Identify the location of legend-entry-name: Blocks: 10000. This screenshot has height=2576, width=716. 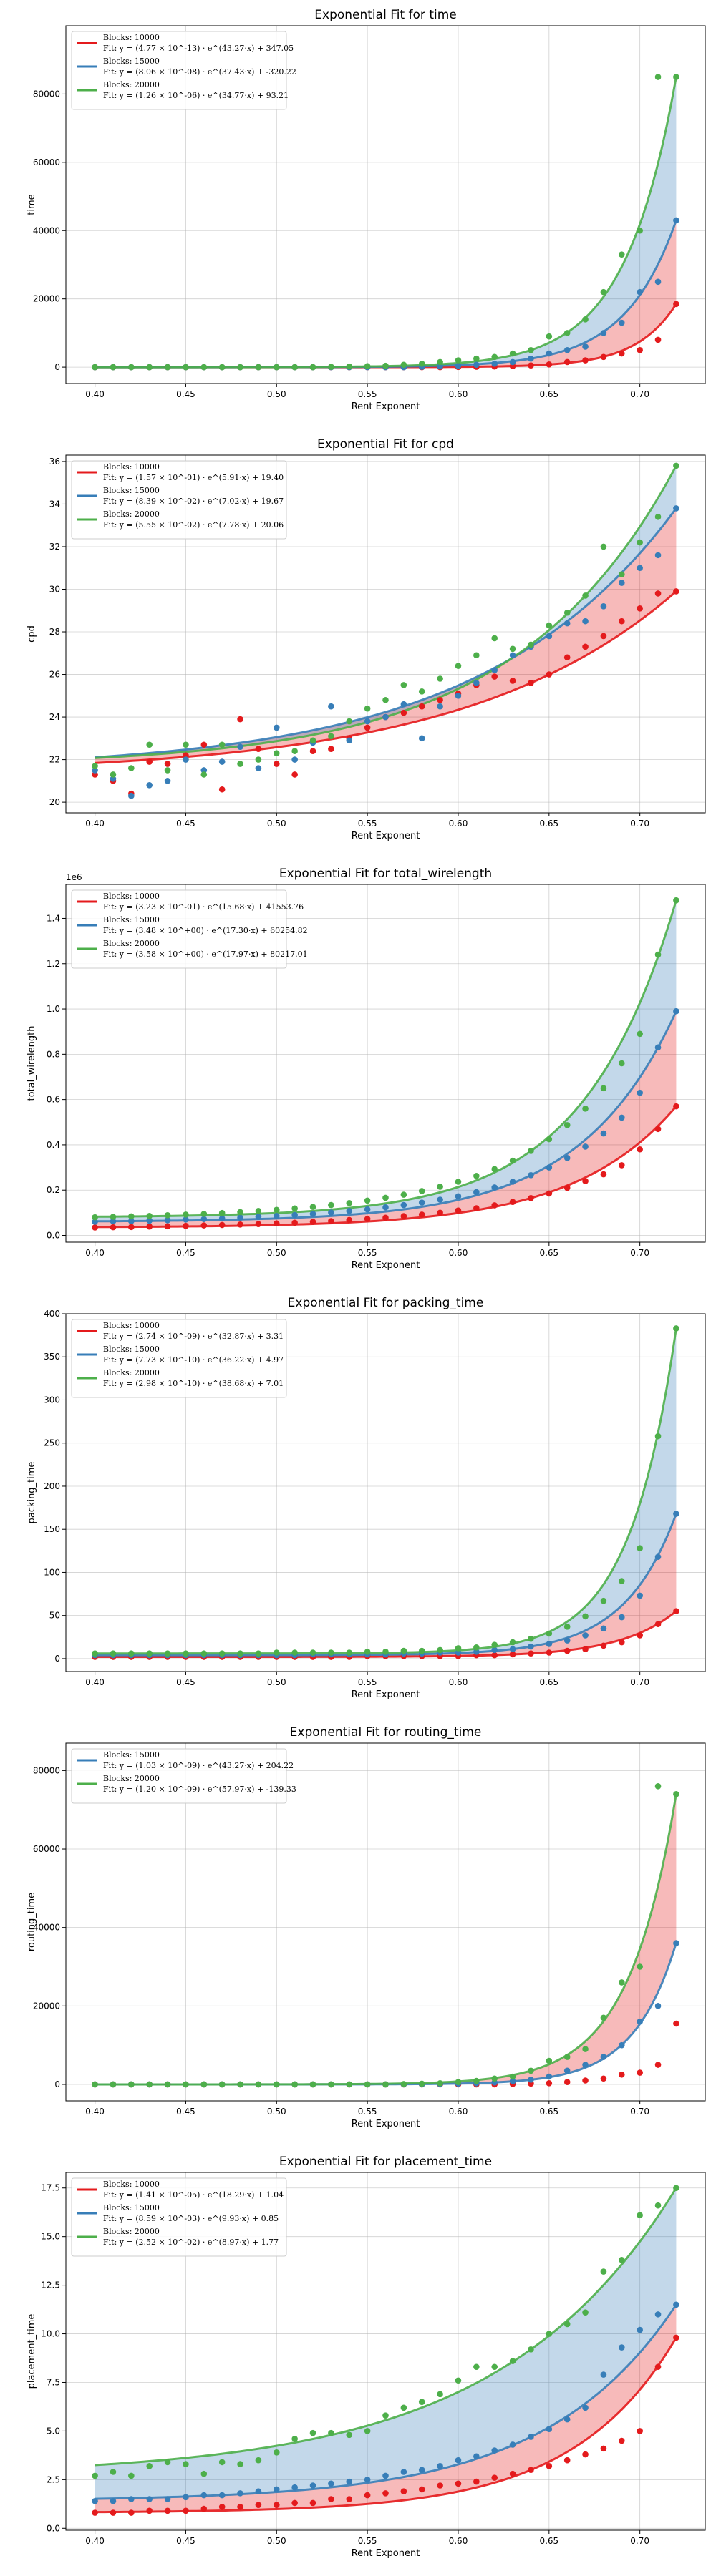
(131, 896).